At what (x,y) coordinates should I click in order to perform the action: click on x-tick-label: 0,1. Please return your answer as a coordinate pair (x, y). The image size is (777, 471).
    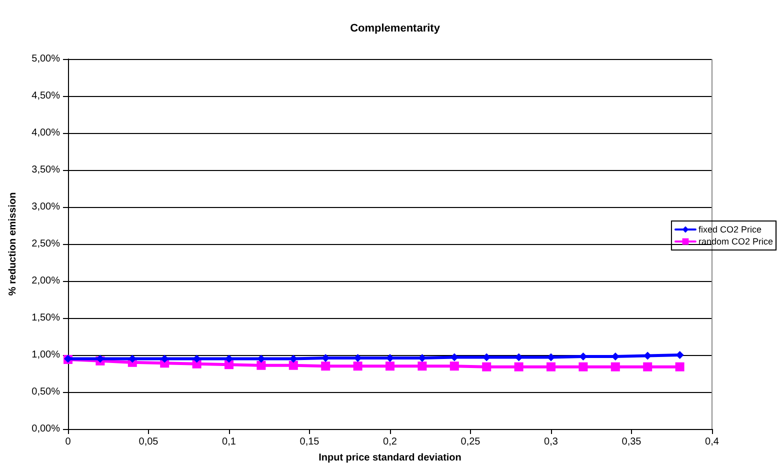
    Looking at the image, I should click on (229, 442).